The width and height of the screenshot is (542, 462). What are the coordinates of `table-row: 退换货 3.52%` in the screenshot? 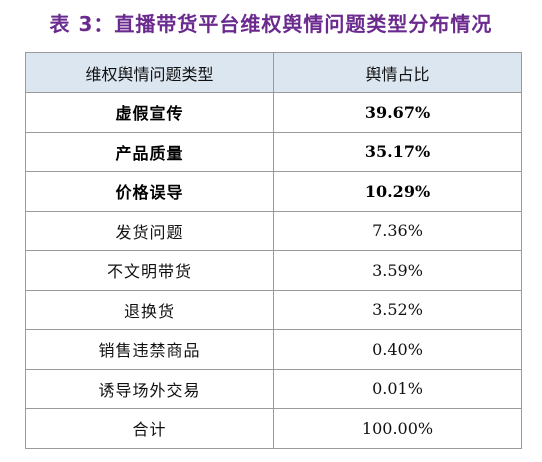 It's located at (273, 309).